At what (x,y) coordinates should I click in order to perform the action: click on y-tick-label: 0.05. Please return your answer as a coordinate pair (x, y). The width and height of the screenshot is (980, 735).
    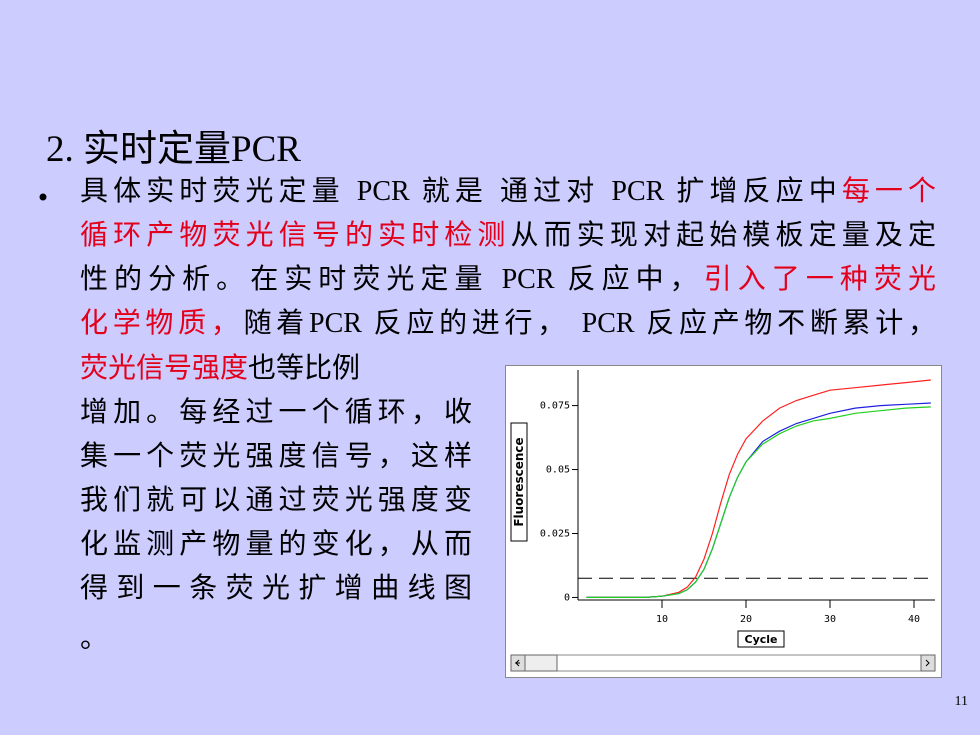
    Looking at the image, I should click on (558, 470).